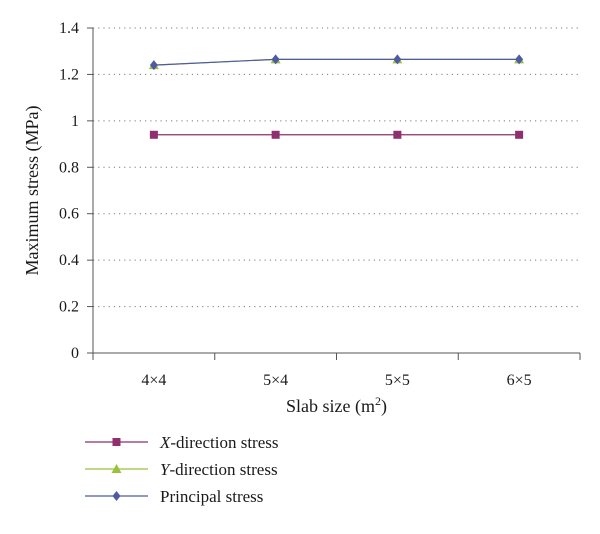  Describe the element at coordinates (69, 28) in the screenshot. I see `y-tick-label: 1.4` at that location.